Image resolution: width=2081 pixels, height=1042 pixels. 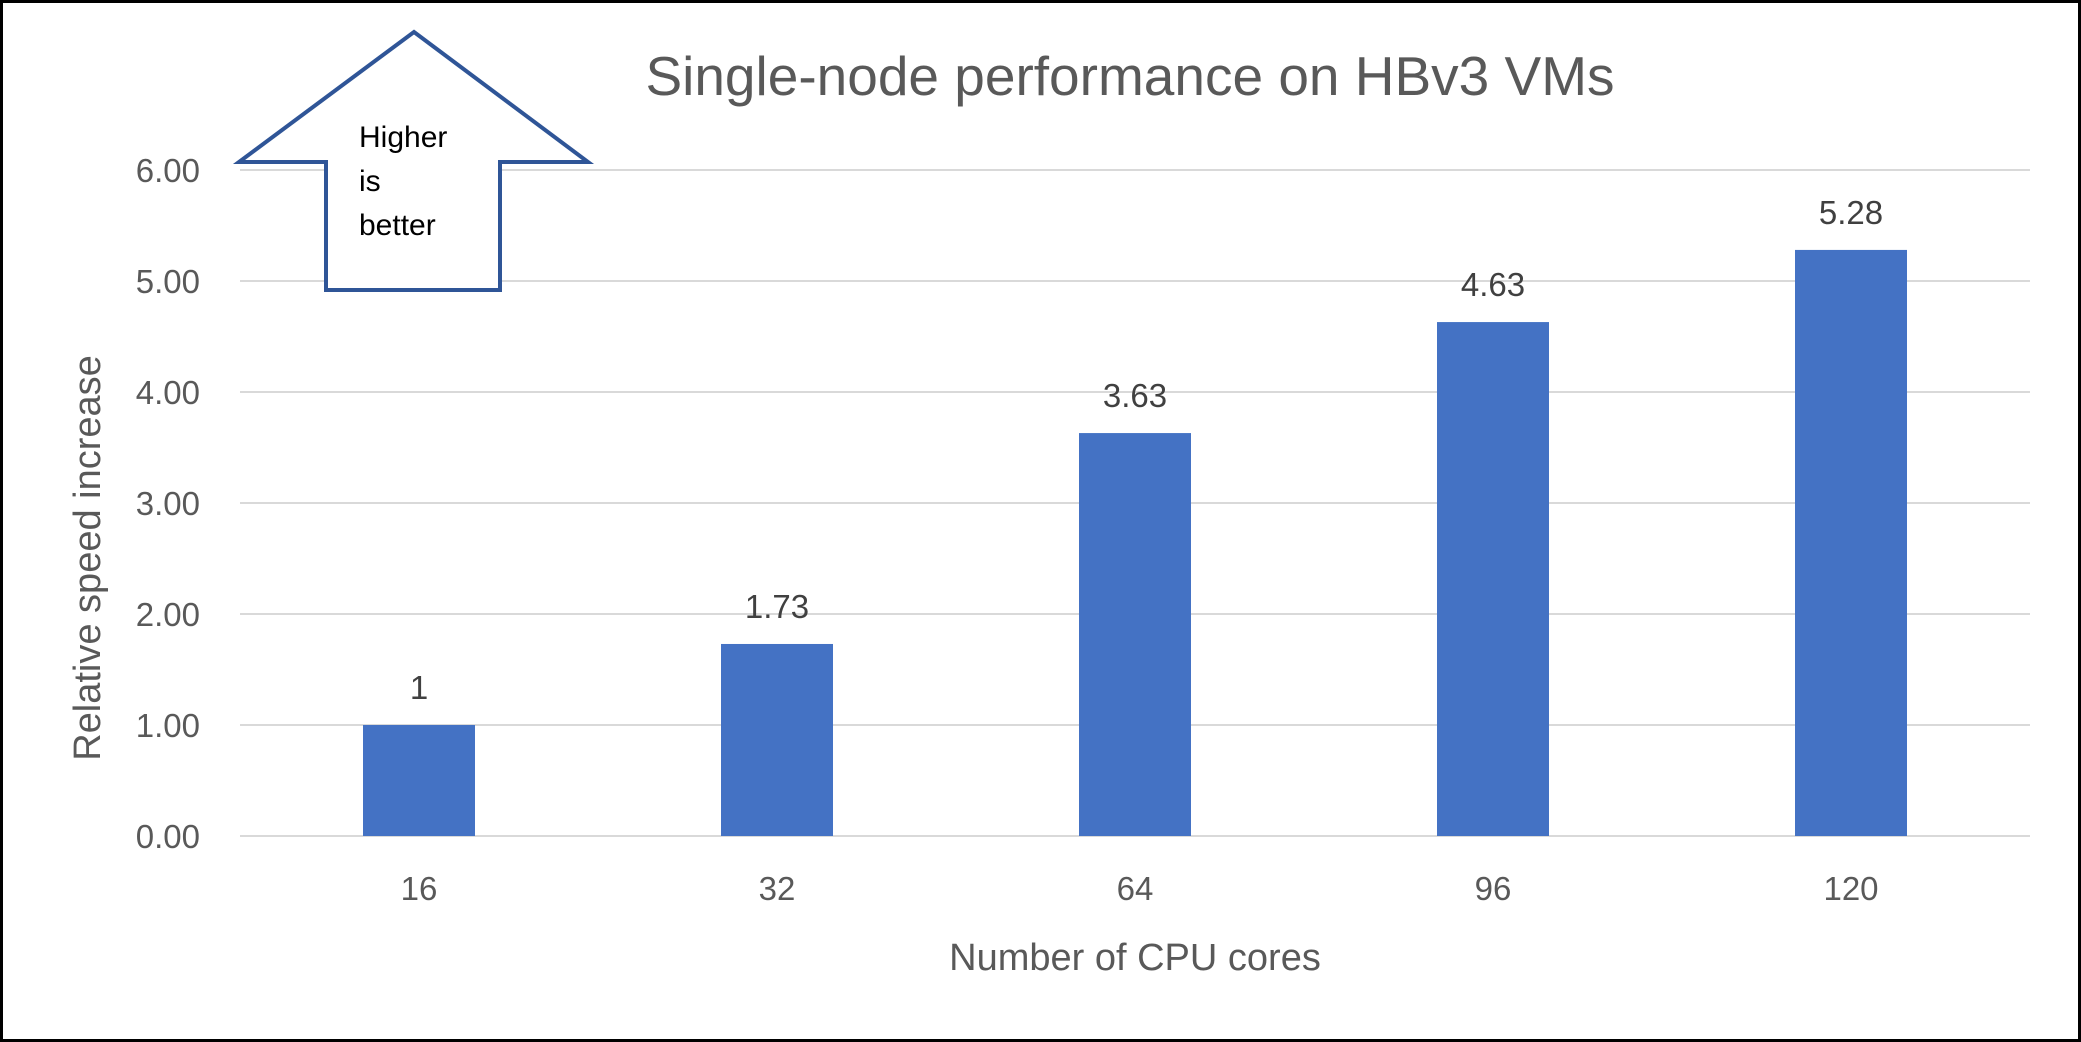 What do you see at coordinates (777, 888) in the screenshot?
I see `x-tick-label: 32` at bounding box center [777, 888].